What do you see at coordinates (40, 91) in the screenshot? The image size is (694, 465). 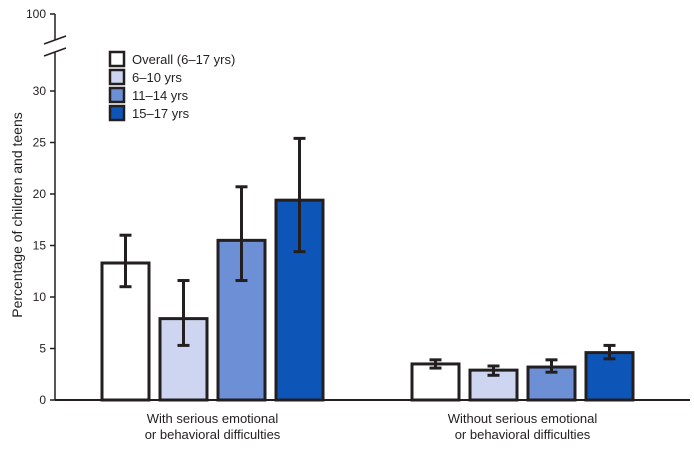 I see `y-tick-label: 30` at bounding box center [40, 91].